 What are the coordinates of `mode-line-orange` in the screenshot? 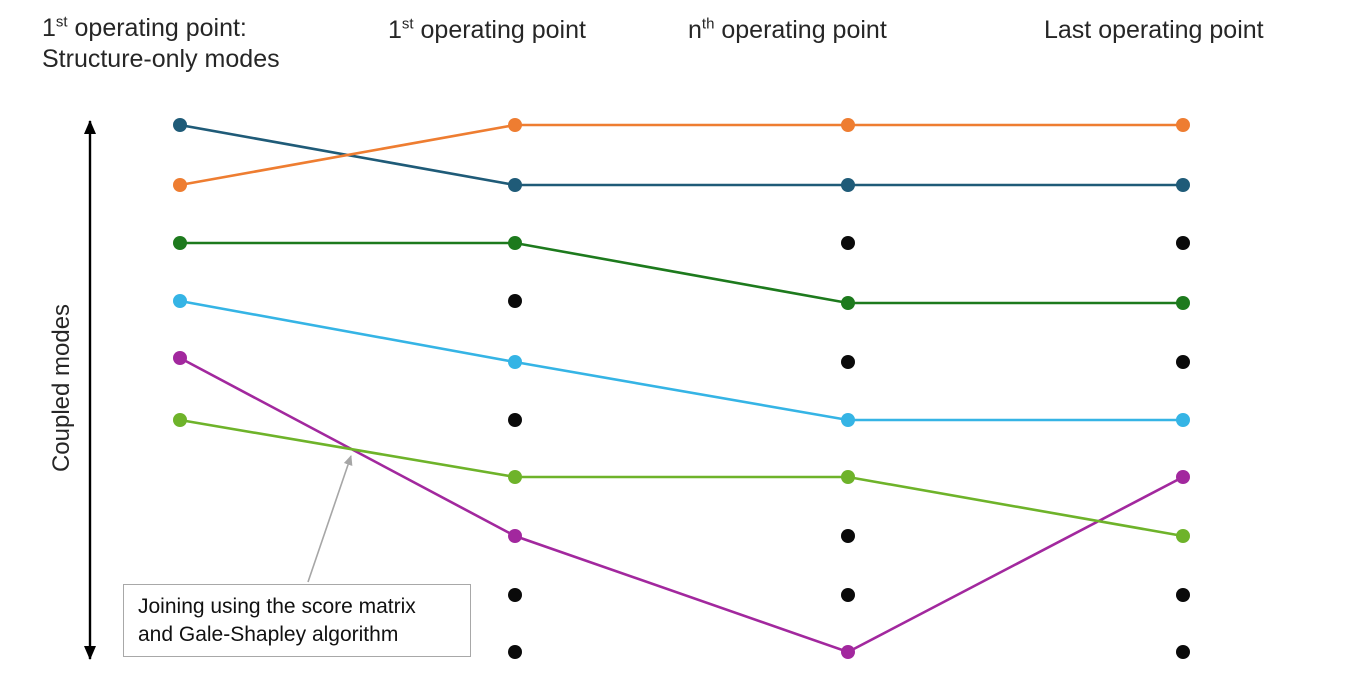 It's located at (681, 155).